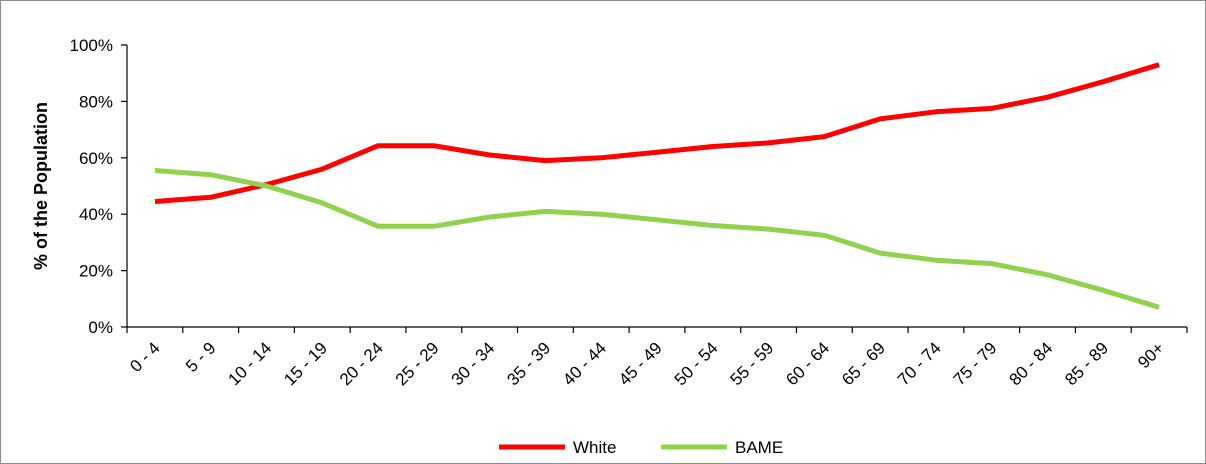  Describe the element at coordinates (200, 356) in the screenshot. I see `x-tick-label: 5 - 9` at that location.